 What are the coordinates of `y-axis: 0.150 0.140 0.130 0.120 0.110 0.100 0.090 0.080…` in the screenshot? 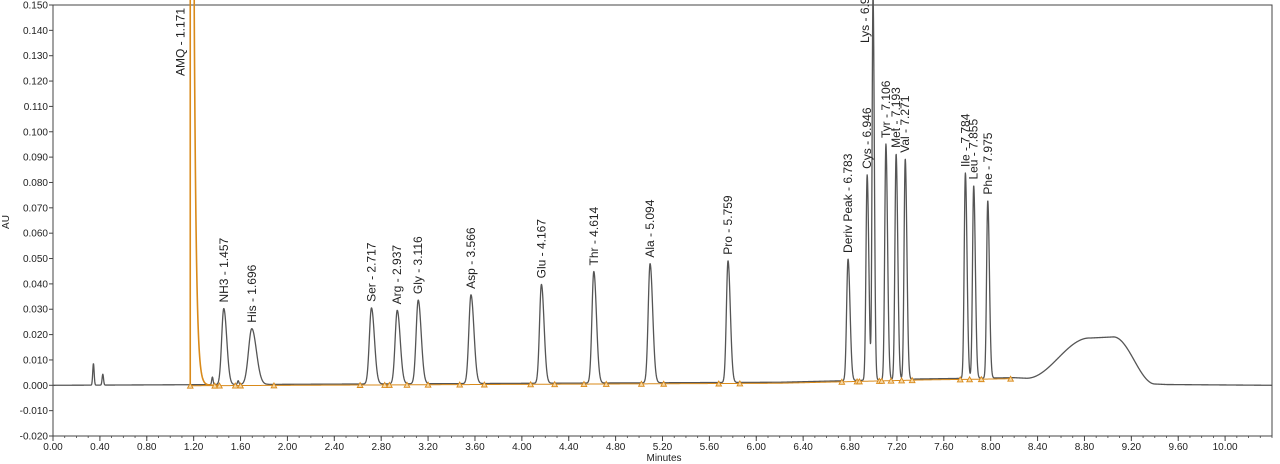 It's located at (36, 222).